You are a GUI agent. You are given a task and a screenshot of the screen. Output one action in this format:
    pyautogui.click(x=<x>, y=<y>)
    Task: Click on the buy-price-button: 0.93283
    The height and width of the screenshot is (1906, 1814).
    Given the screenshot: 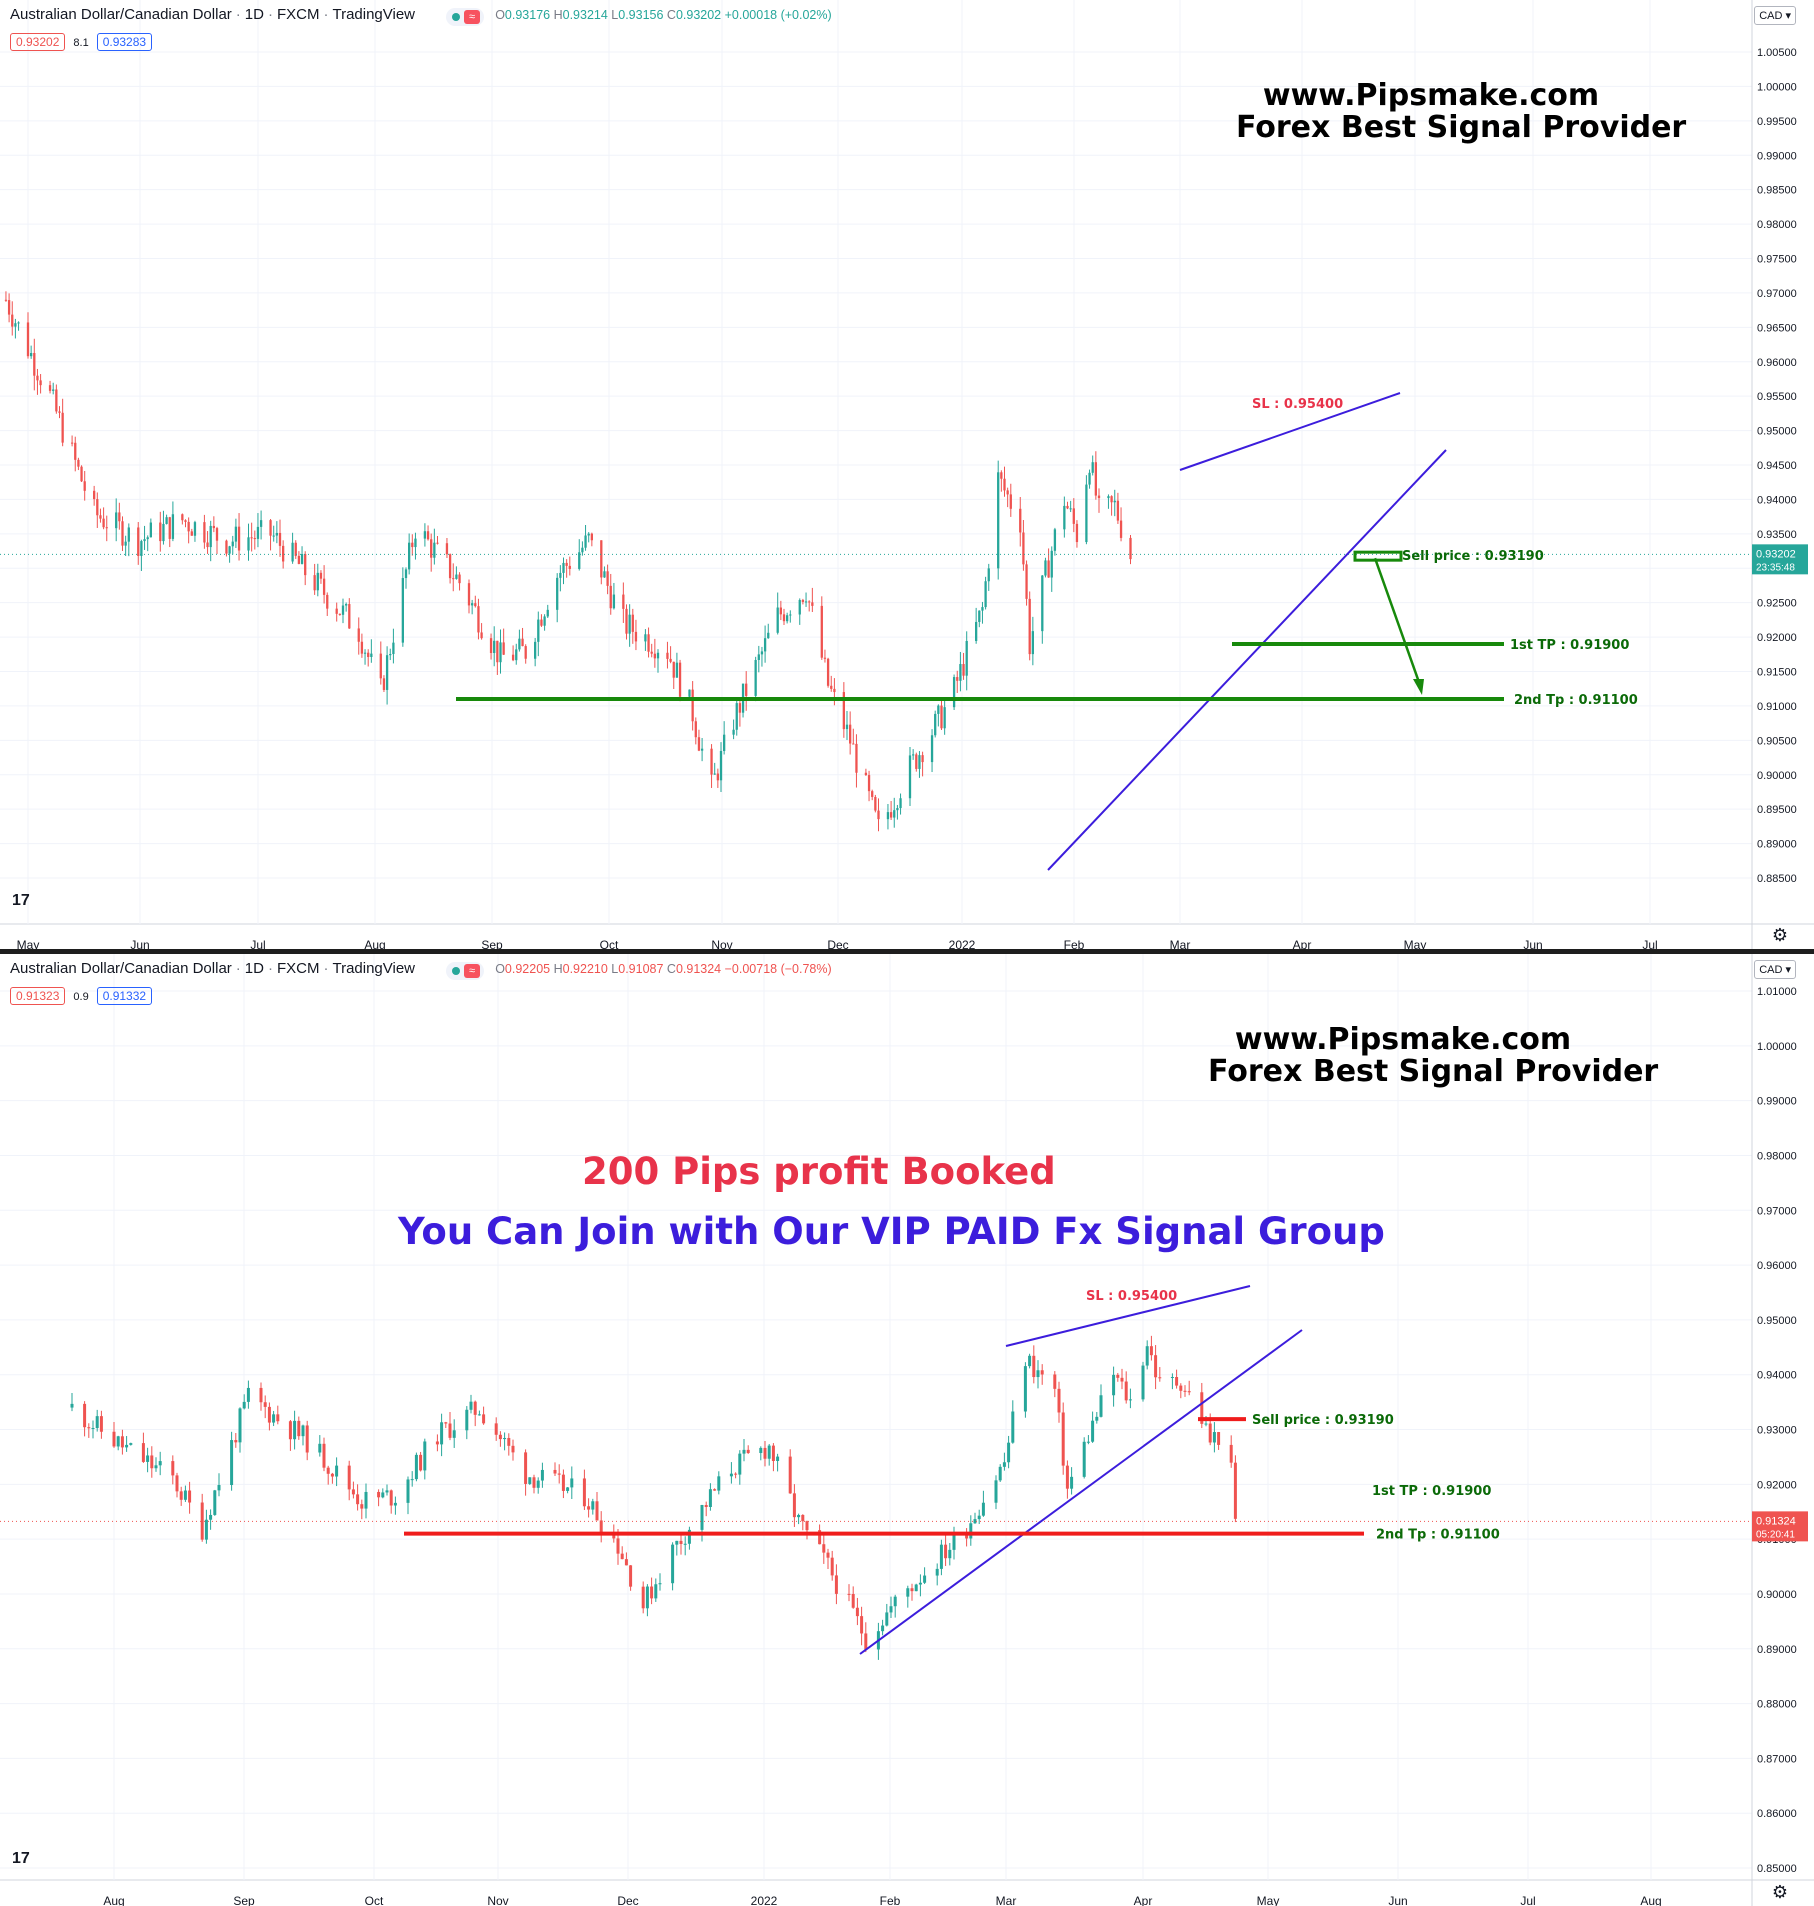 What is the action you would take?
    pyautogui.click(x=124, y=42)
    